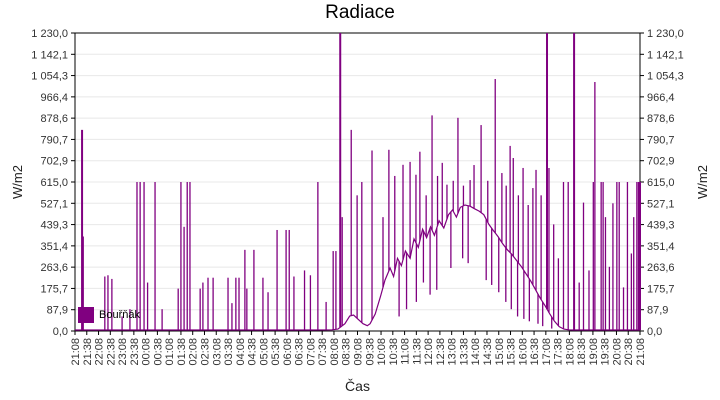 This screenshot has height=400, width=720. What do you see at coordinates (182, 352) in the screenshot?
I see `x-tick-label: 01:38` at bounding box center [182, 352].